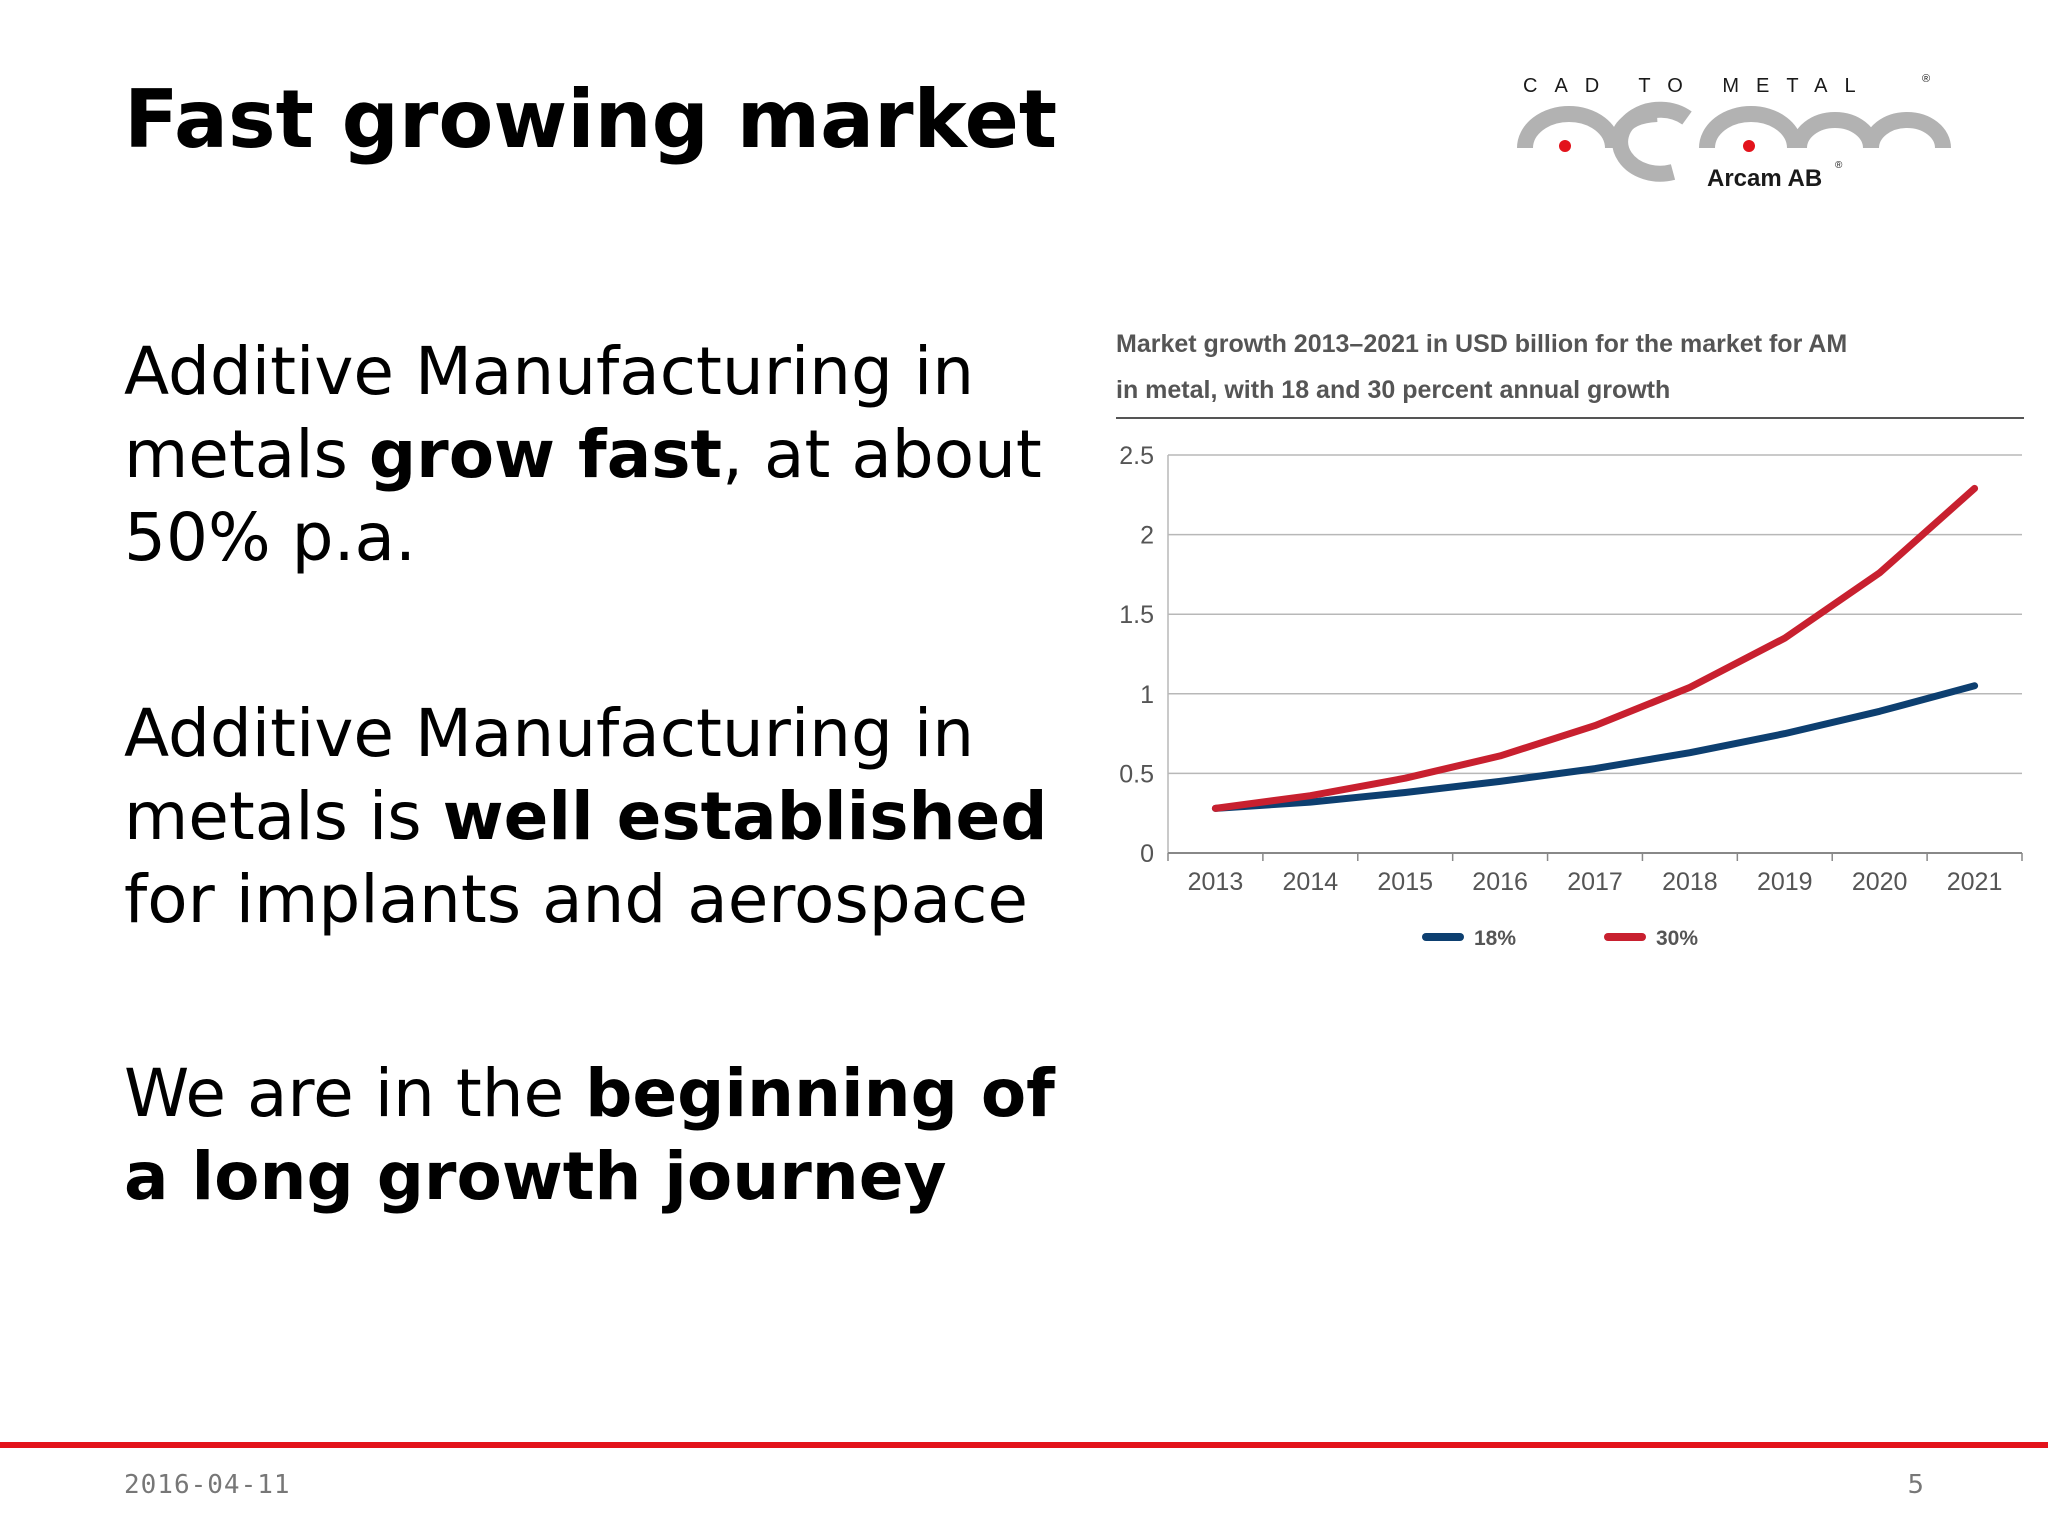  Describe the element at coordinates (1311, 882) in the screenshot. I see `x-tick-label: 2014` at that location.